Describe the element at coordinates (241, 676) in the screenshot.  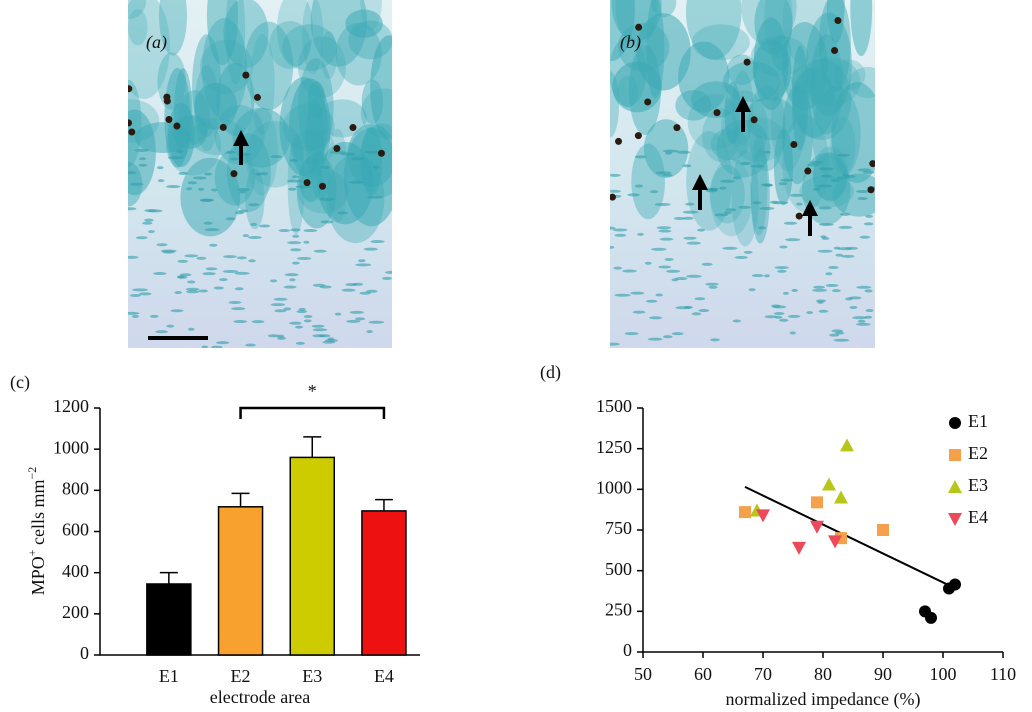
I see `x-tick-label: E2` at that location.